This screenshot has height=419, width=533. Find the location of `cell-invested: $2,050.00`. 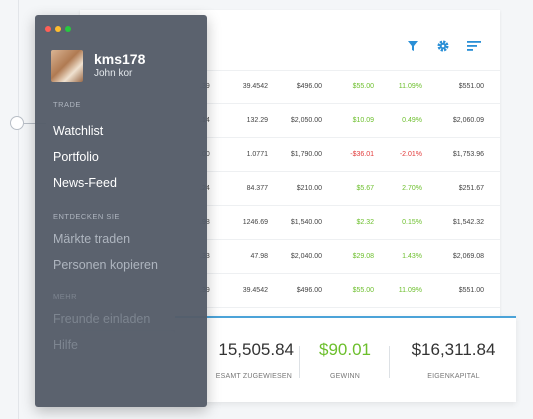

cell-invested: $2,050.00 is located at coordinates (306, 120).